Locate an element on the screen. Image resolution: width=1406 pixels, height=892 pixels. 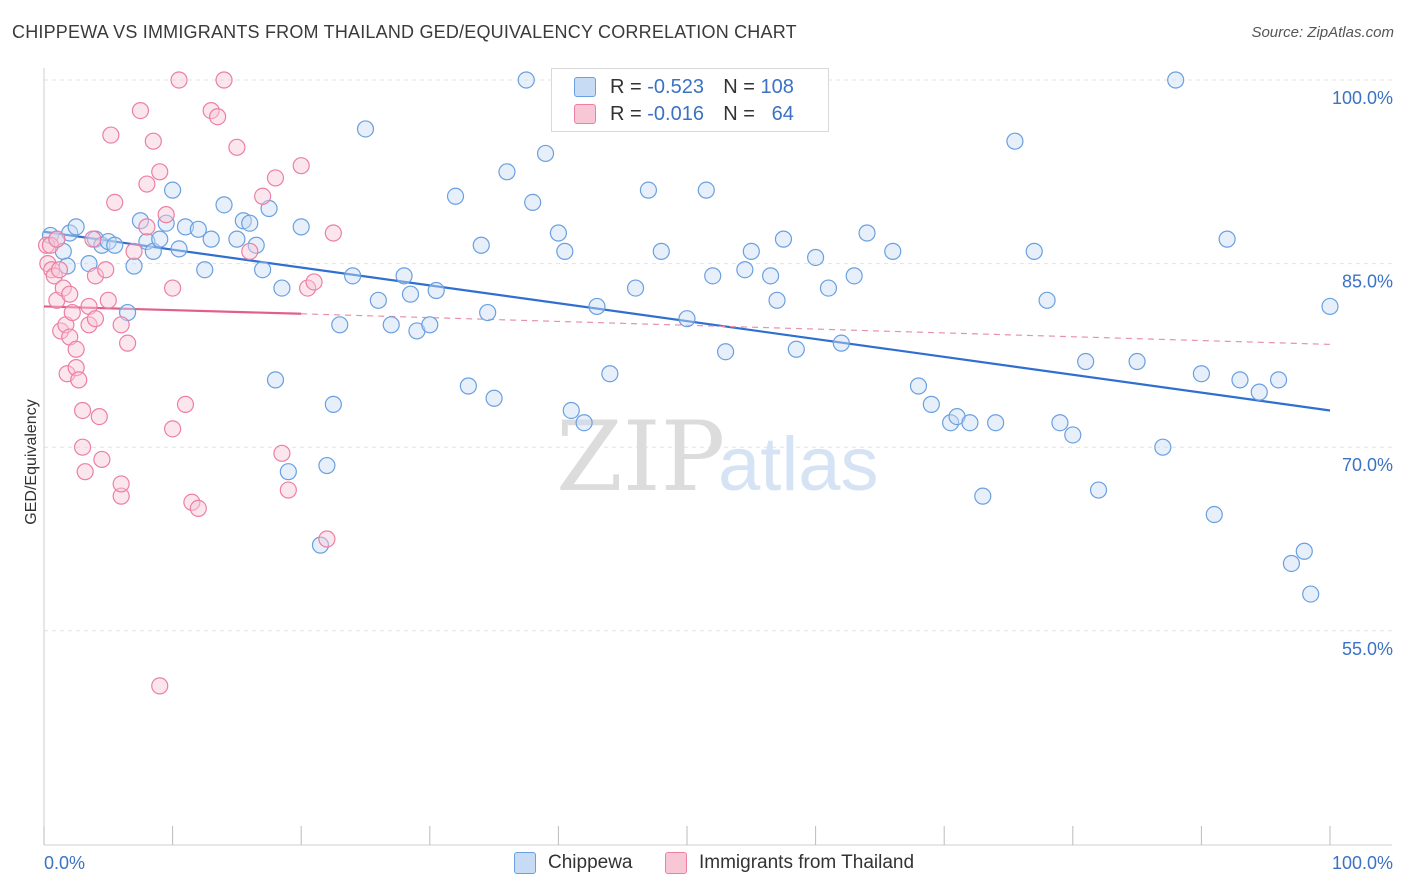
thailand-legend-label: Immigrants from Thailand is located at coordinates (807, 862).